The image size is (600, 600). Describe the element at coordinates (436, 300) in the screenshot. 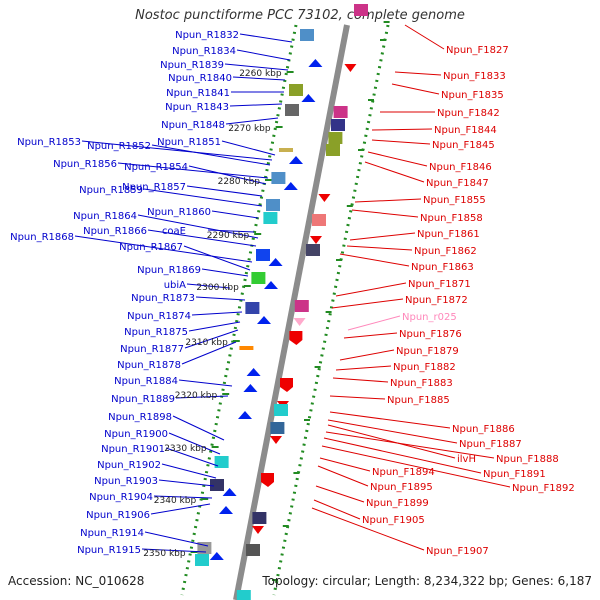

I see `forward-gene-label: Npun_F1872` at that location.